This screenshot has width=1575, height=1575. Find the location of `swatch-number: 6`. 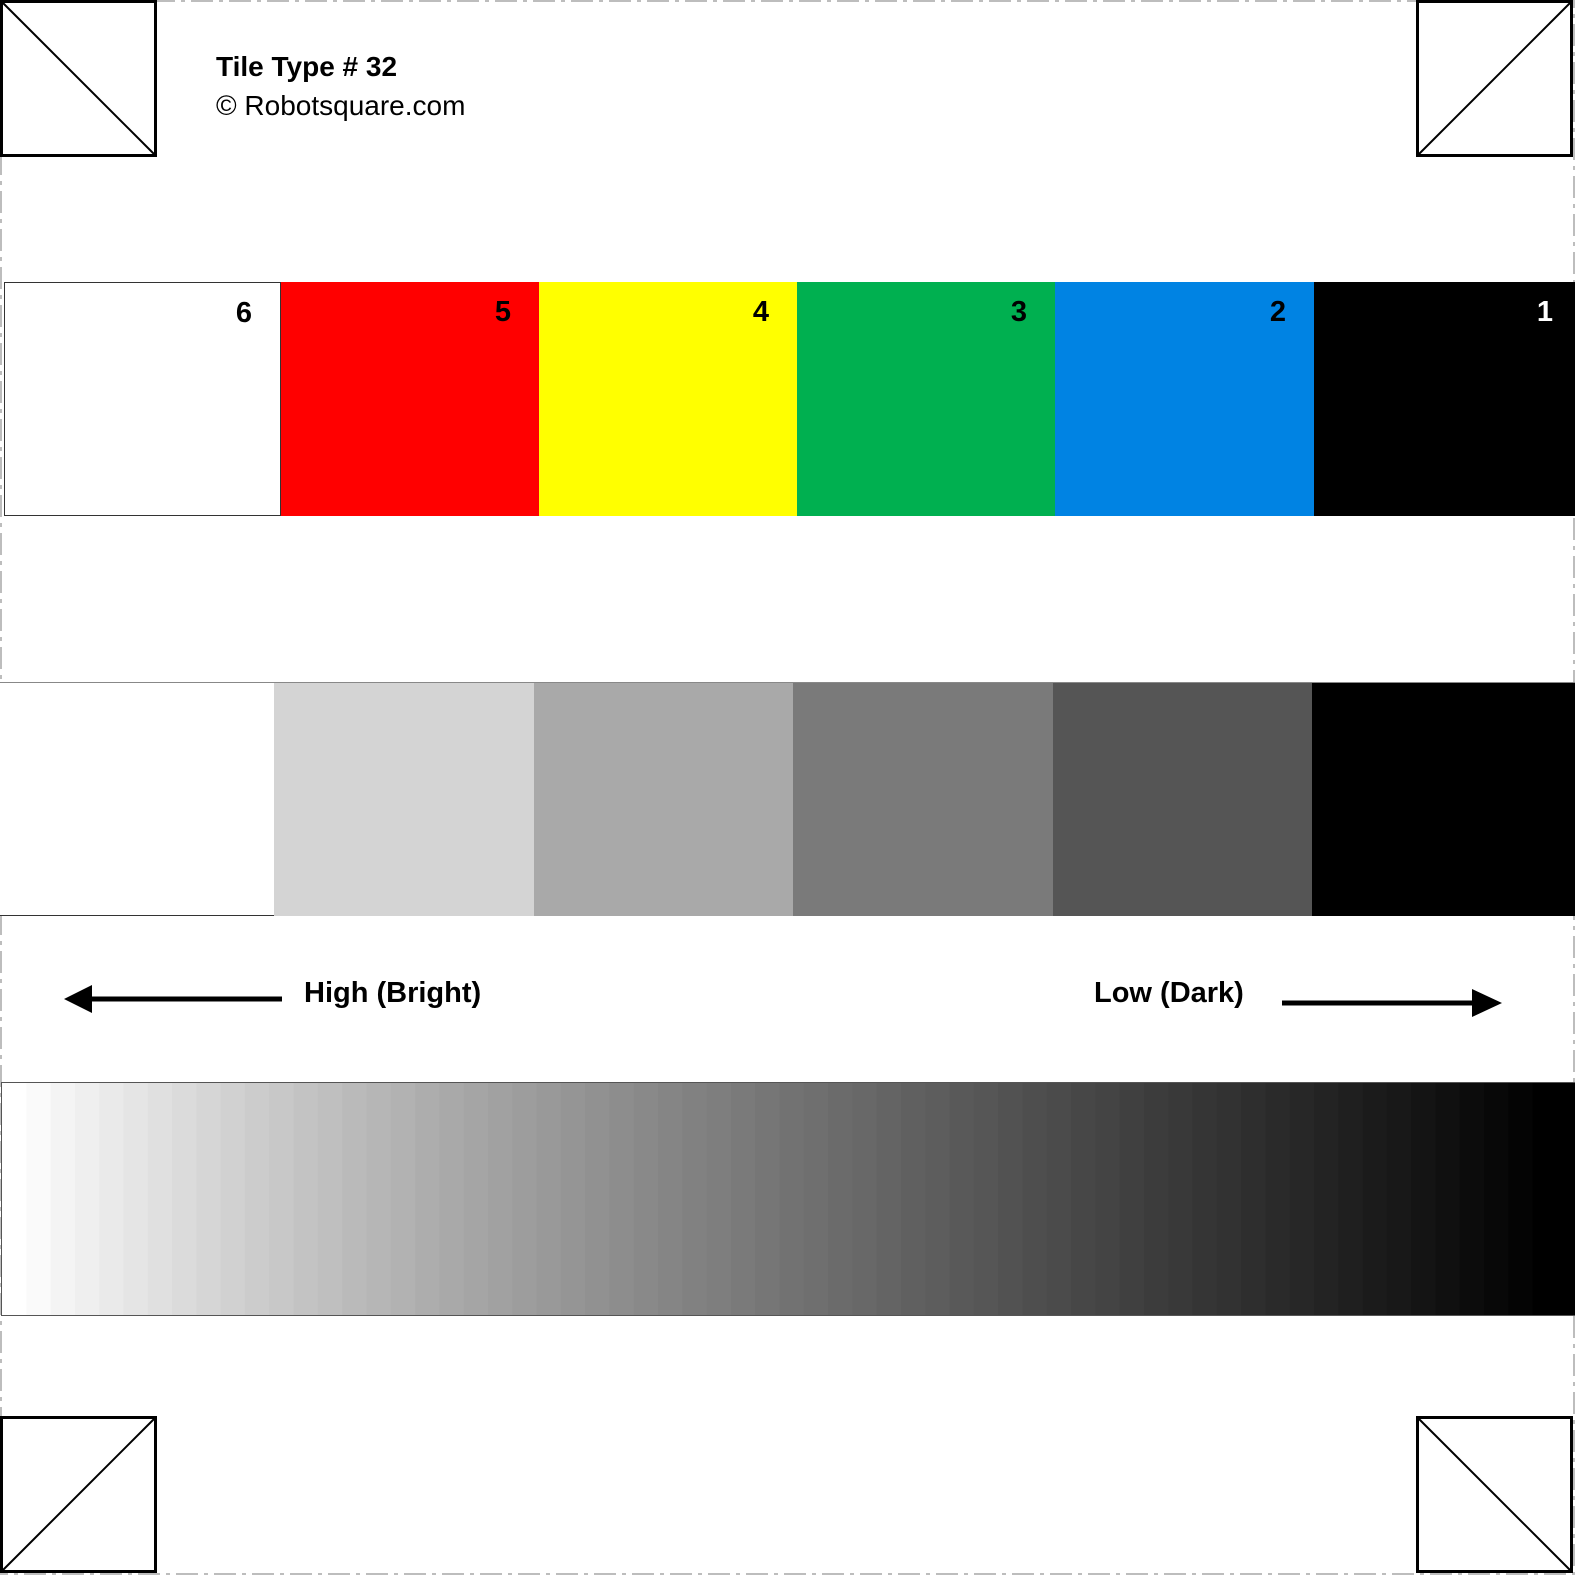

swatch-number: 6 is located at coordinates (243, 313).